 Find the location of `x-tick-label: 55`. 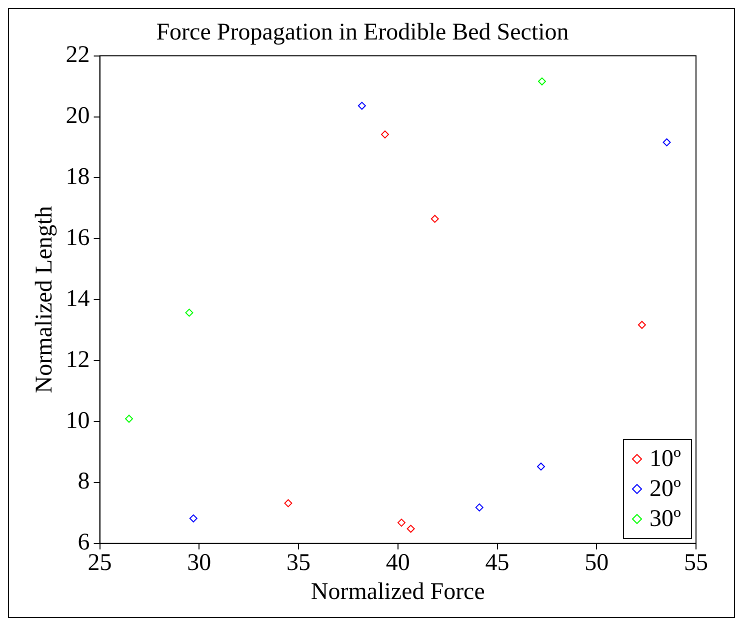

x-tick-label: 55 is located at coordinates (696, 563).